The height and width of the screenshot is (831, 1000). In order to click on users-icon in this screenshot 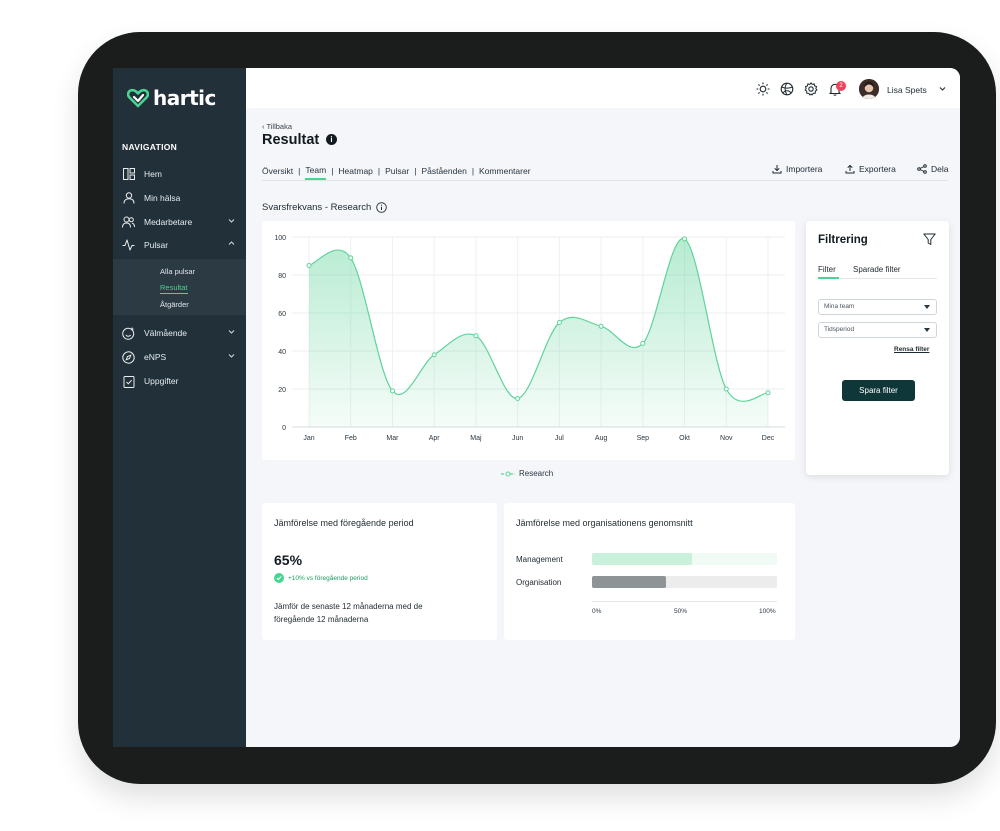, I will do `click(128, 222)`.